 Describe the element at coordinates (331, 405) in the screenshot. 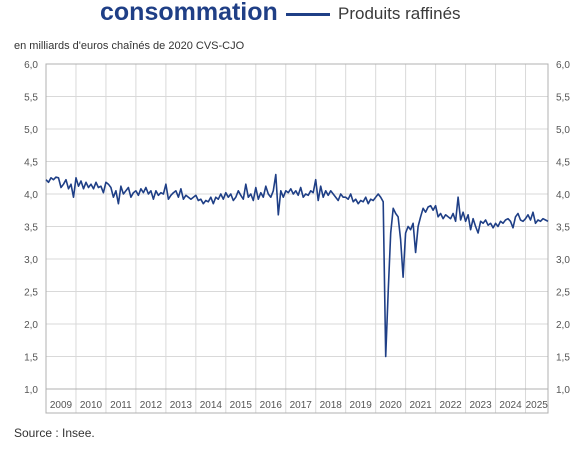

I see `x-tick-label: 2018` at that location.